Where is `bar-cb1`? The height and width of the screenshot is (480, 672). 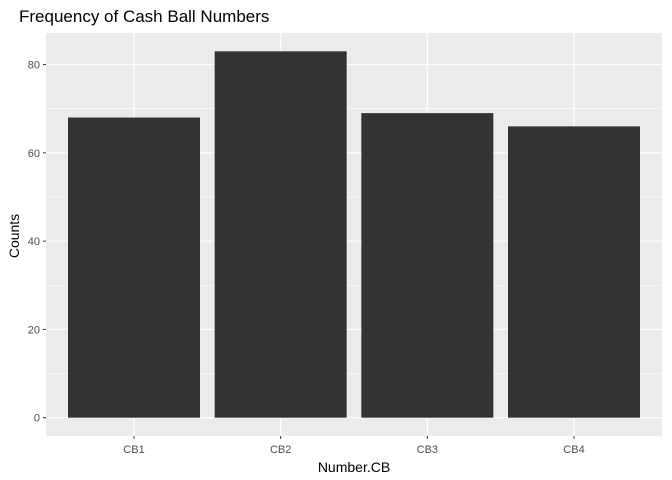
bar-cb1 is located at coordinates (134, 267).